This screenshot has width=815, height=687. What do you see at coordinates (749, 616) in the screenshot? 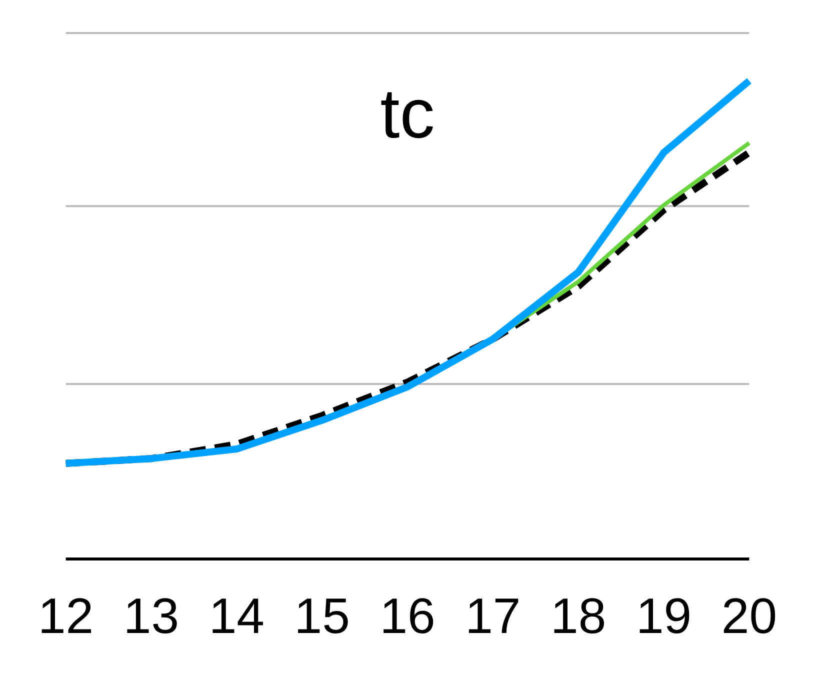
I see `x-tick-label: 20` at bounding box center [749, 616].